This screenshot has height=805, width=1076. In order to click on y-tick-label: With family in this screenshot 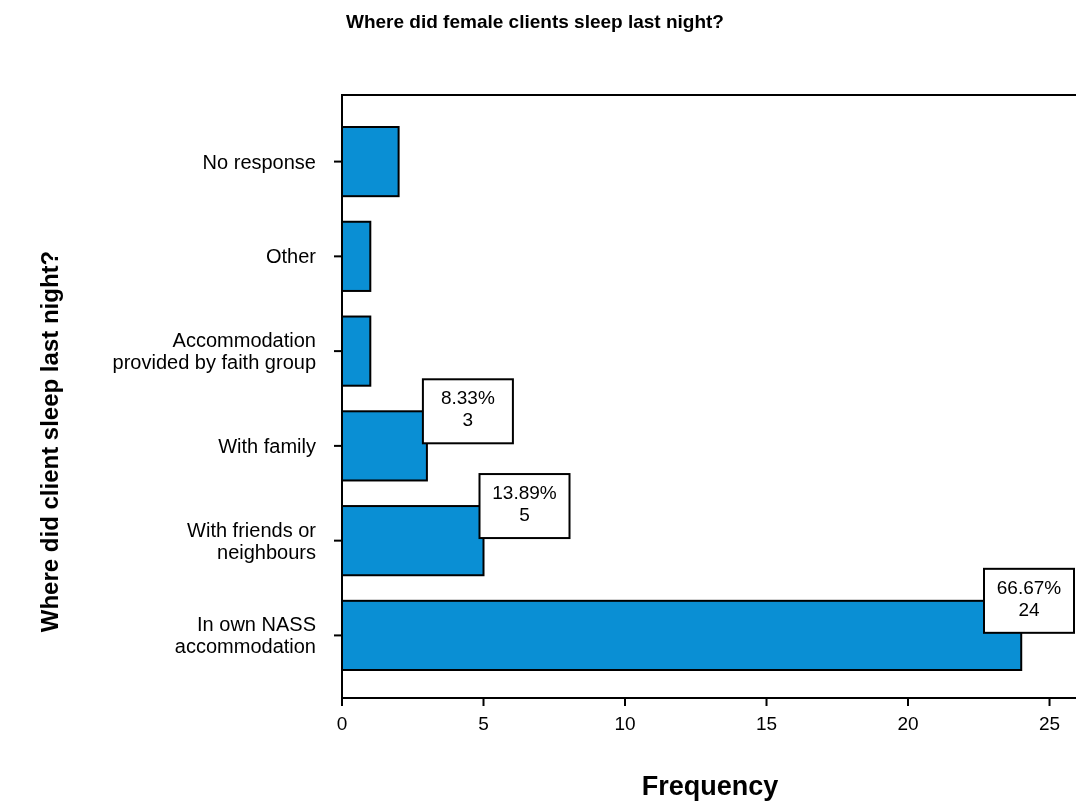, I will do `click(267, 445)`.